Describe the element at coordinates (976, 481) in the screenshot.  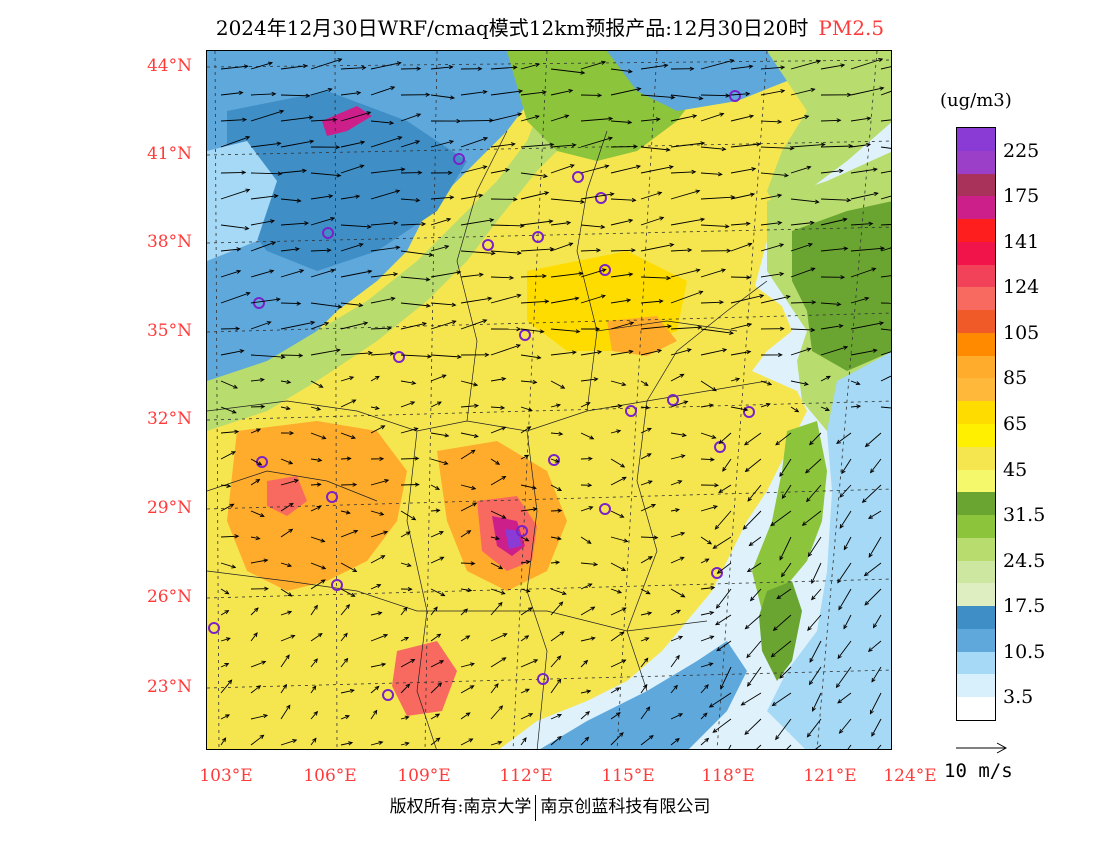
I see `colorbar-swatch` at that location.